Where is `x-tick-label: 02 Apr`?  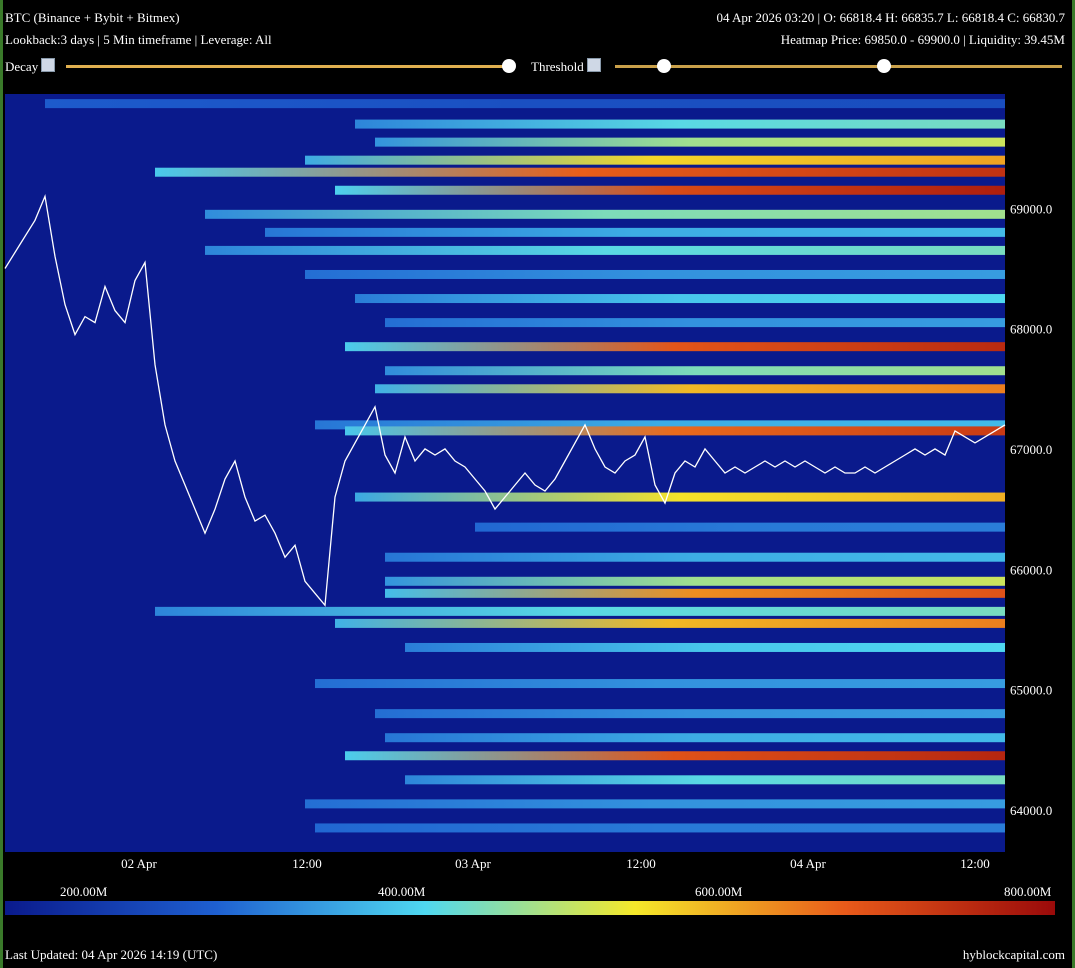
x-tick-label: 02 Apr is located at coordinates (139, 863).